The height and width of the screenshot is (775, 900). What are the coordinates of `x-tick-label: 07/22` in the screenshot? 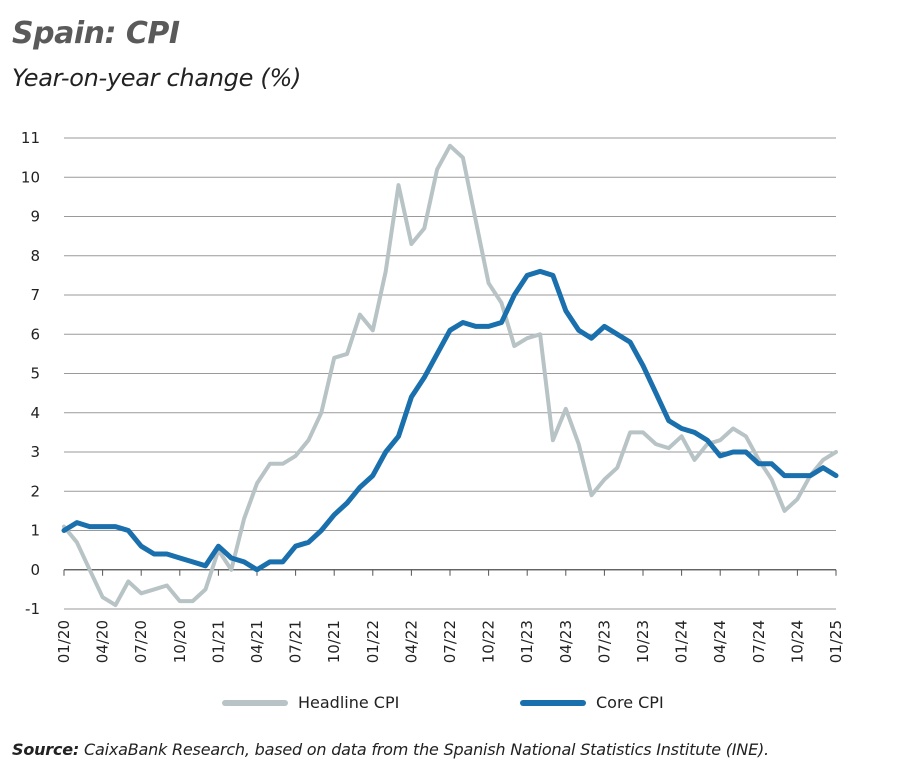 It's located at (450, 641).